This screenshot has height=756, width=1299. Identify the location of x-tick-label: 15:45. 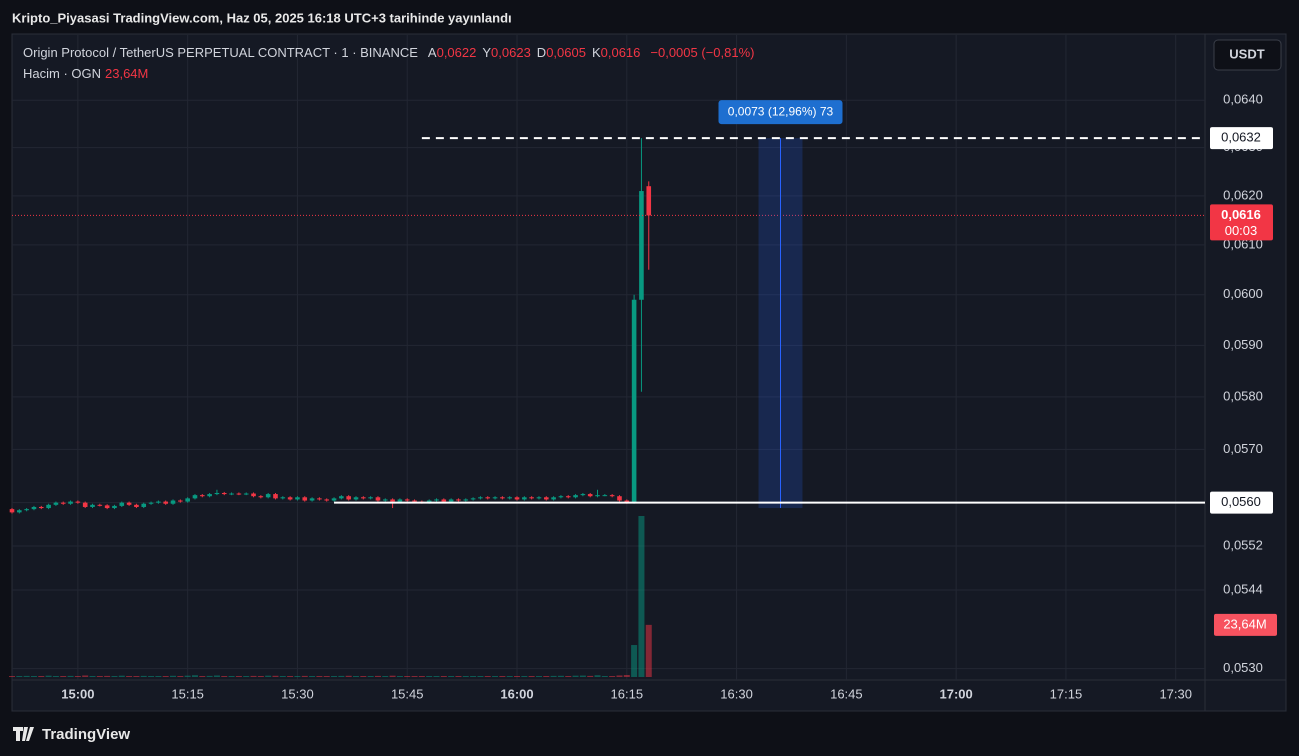
(407, 693).